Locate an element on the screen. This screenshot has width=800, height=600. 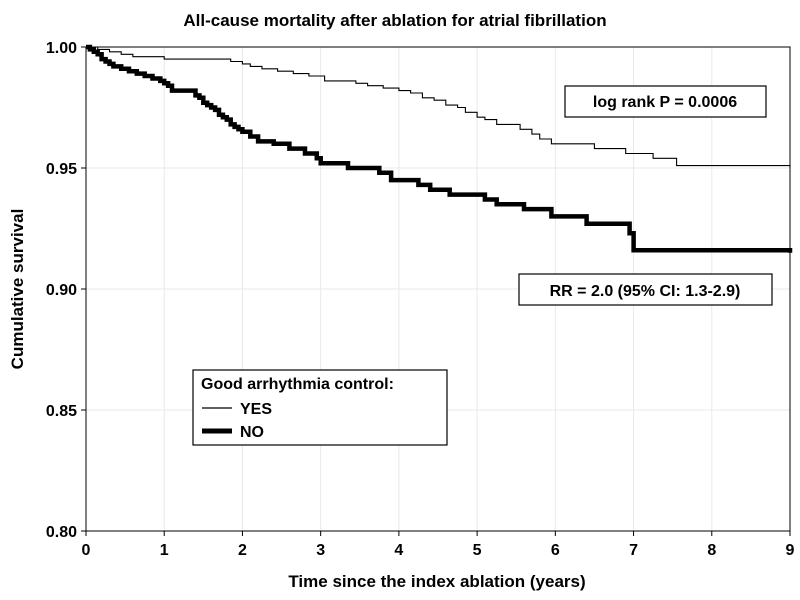
y-tick-label: 1.00 is located at coordinates (61, 48).